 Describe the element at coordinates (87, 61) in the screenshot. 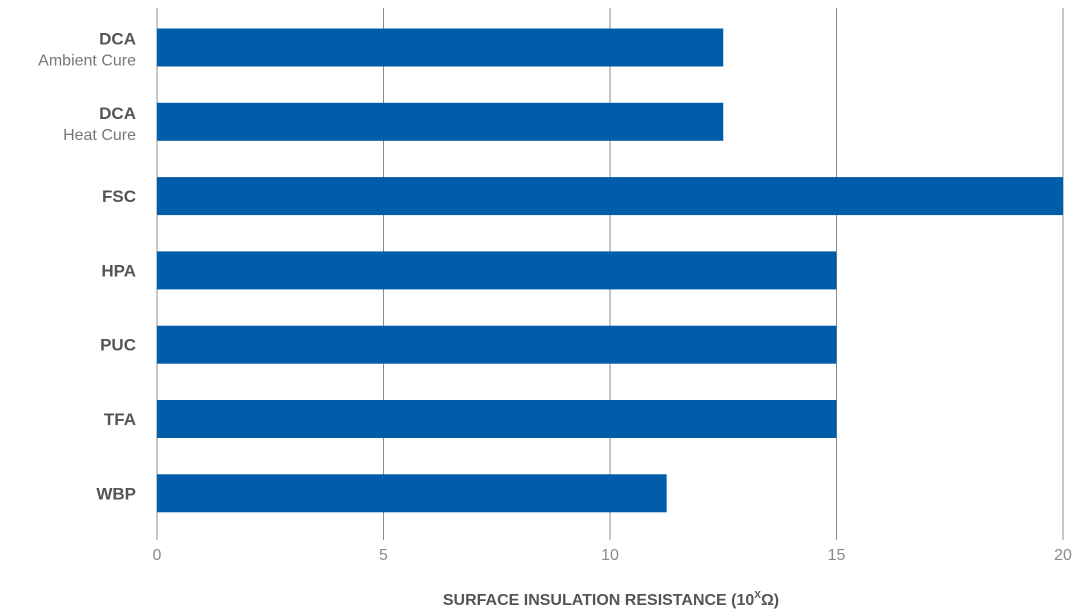

I see `category-sublabel: Ambient Cure` at that location.